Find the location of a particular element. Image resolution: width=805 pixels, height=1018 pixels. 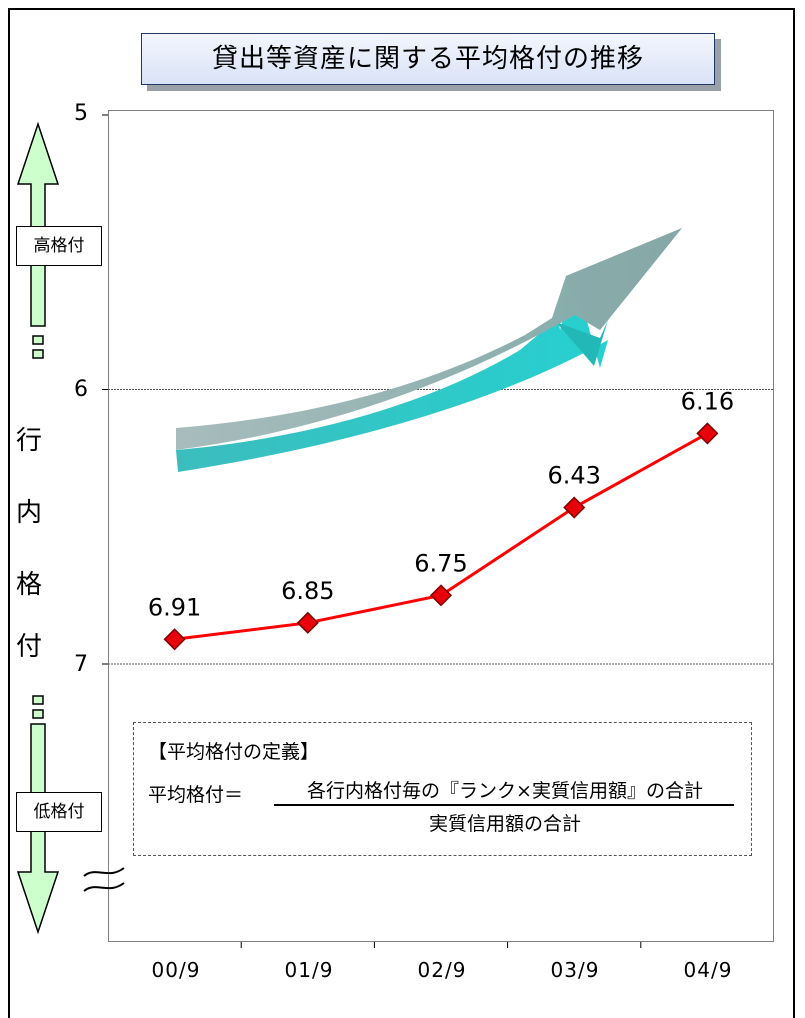

data-label: 6.85 is located at coordinates (307, 591).